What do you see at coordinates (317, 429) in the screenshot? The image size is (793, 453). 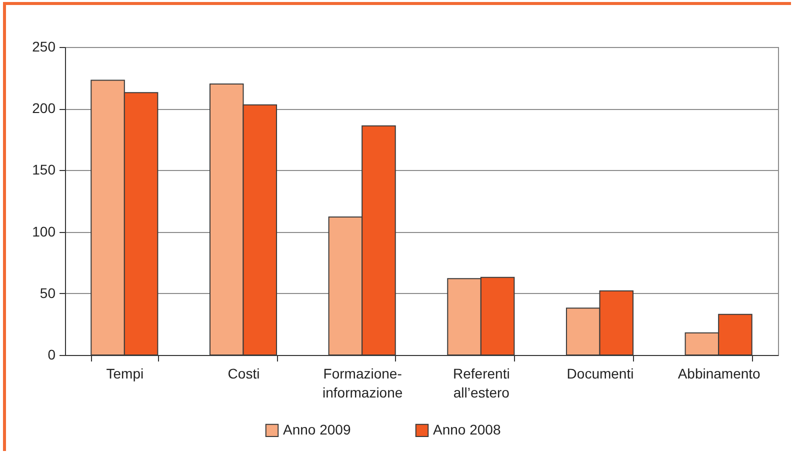 I see `legend-label: Anno 2009` at bounding box center [317, 429].